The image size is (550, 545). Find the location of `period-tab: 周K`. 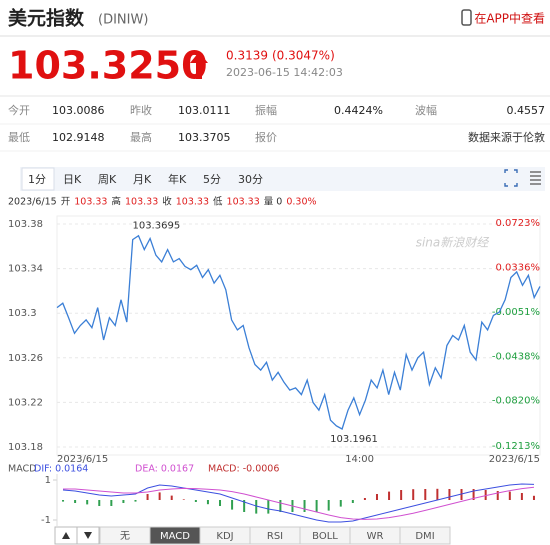

period-tab: 周K is located at coordinates (107, 179).